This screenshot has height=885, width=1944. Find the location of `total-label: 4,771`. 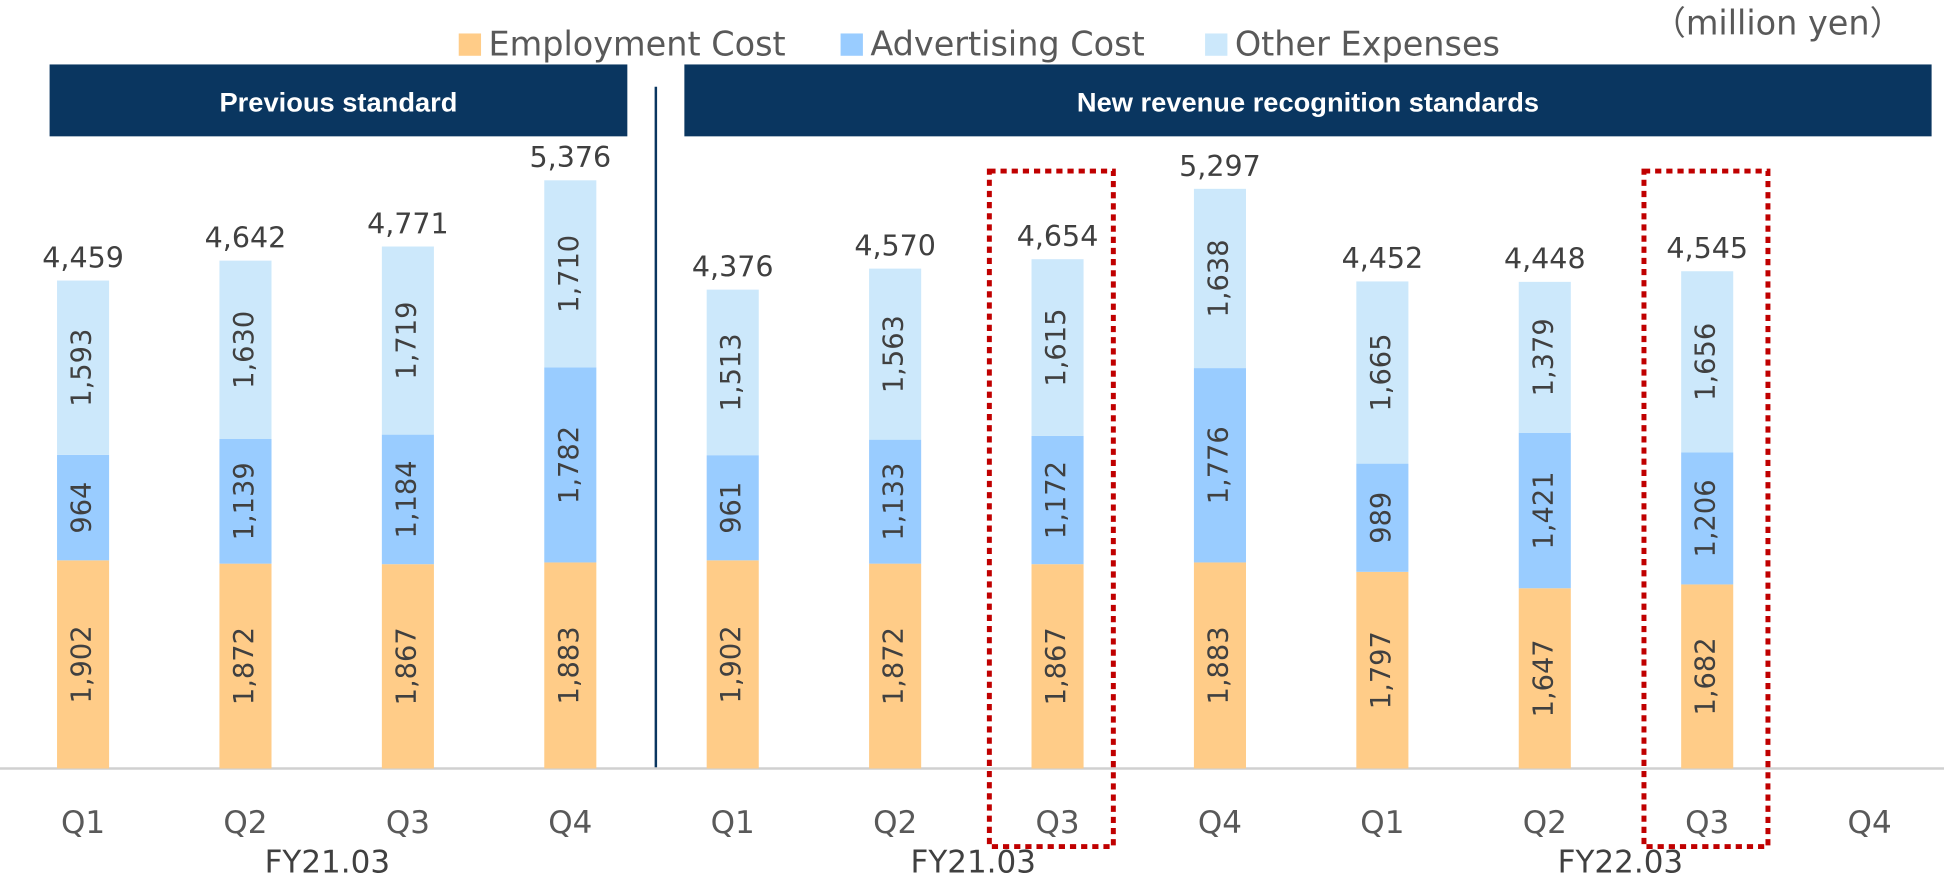

total-label: 4,771 is located at coordinates (408, 223).